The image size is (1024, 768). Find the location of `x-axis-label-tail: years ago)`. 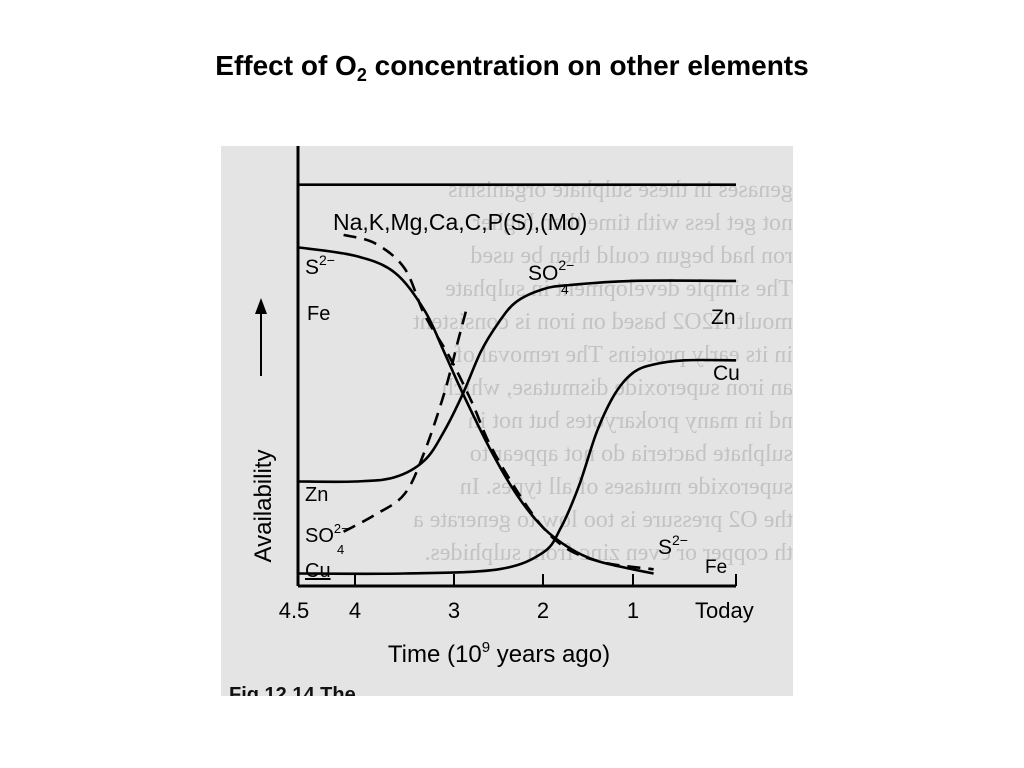

x-axis-label-tail: years ago) is located at coordinates (550, 654).